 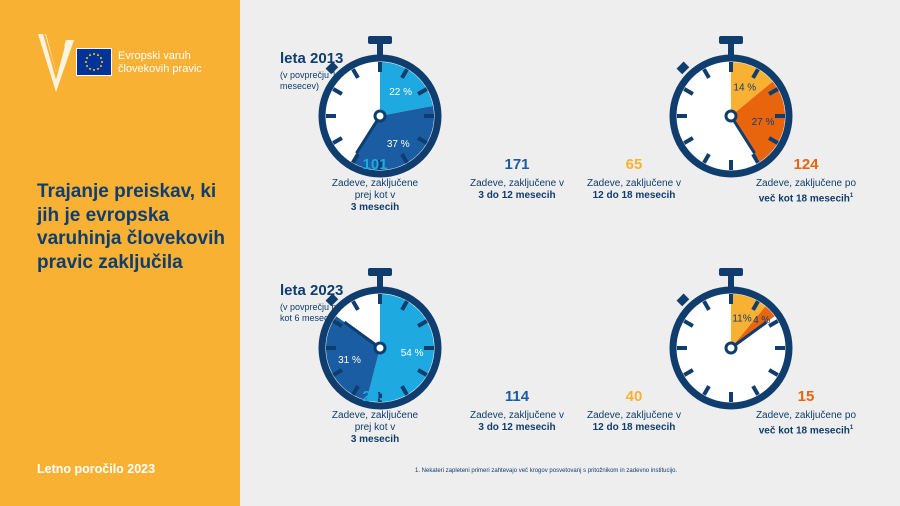 What do you see at coordinates (96, 469) in the screenshot?
I see `report-label: Letno poročilo 2023` at bounding box center [96, 469].